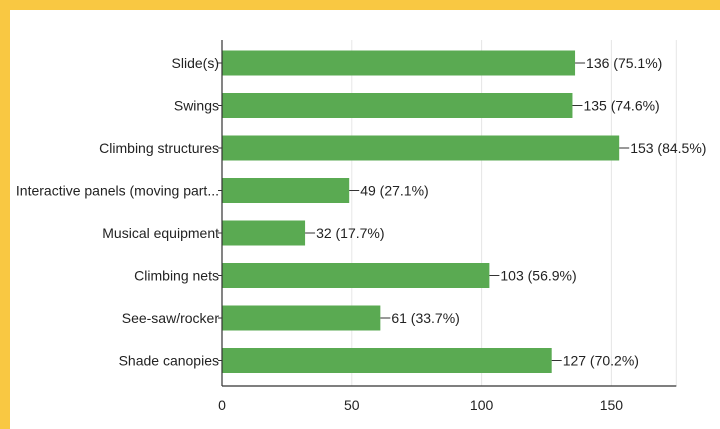  I want to click on bar-shade-canopies, so click(387, 360).